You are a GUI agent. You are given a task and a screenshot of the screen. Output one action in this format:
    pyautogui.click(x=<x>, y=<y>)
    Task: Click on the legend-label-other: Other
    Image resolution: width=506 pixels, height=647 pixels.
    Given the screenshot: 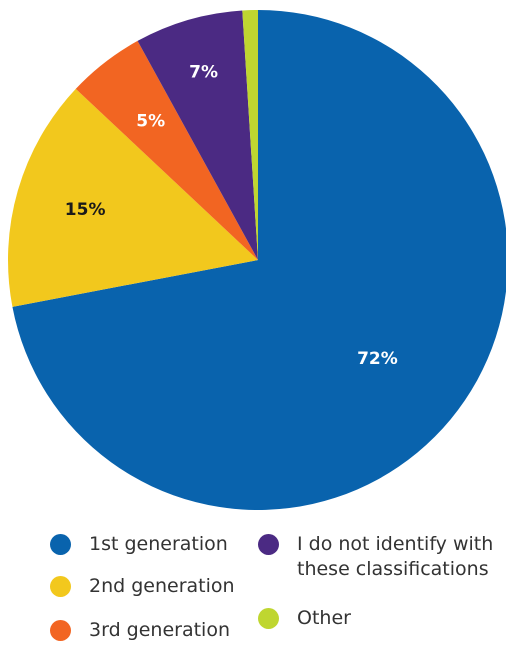 What is the action you would take?
    pyautogui.click(x=324, y=618)
    